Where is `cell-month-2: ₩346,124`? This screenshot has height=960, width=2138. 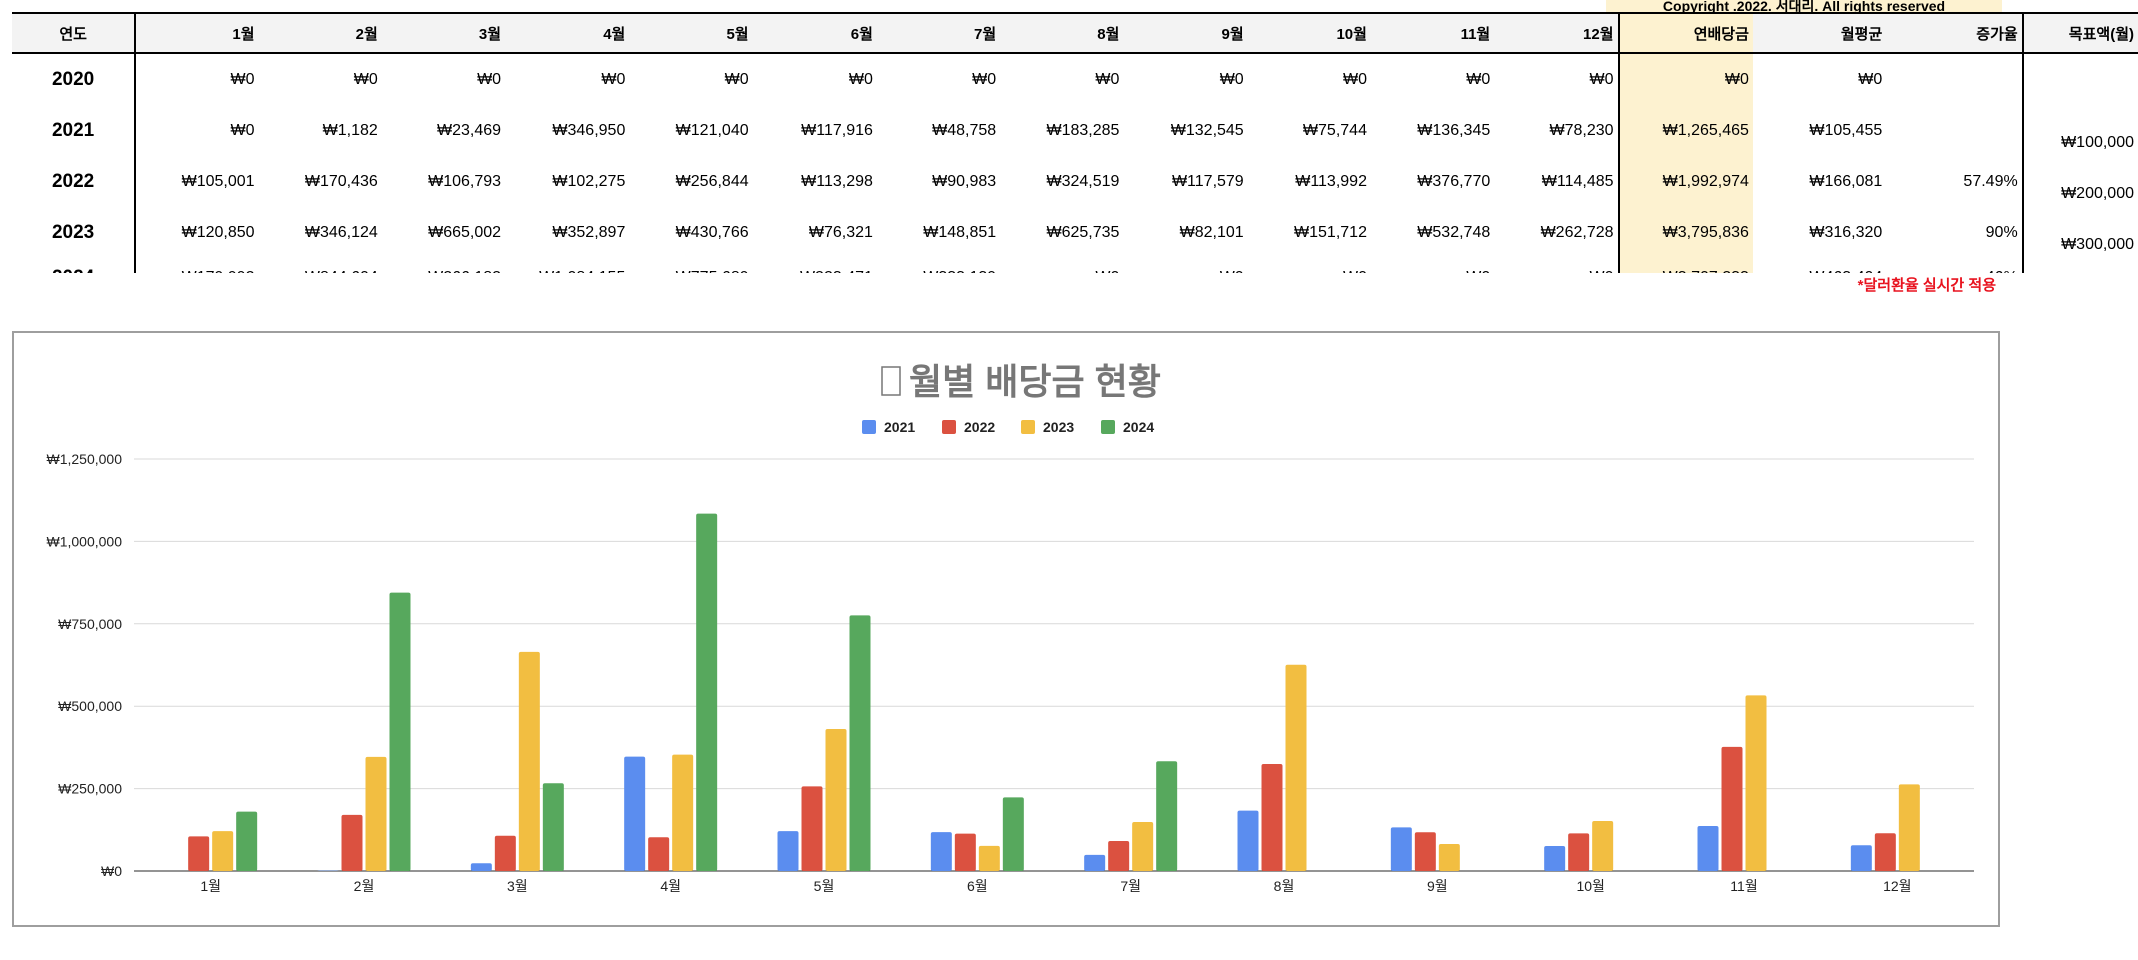
cell-month-2: ₩346,124 is located at coordinates (341, 232).